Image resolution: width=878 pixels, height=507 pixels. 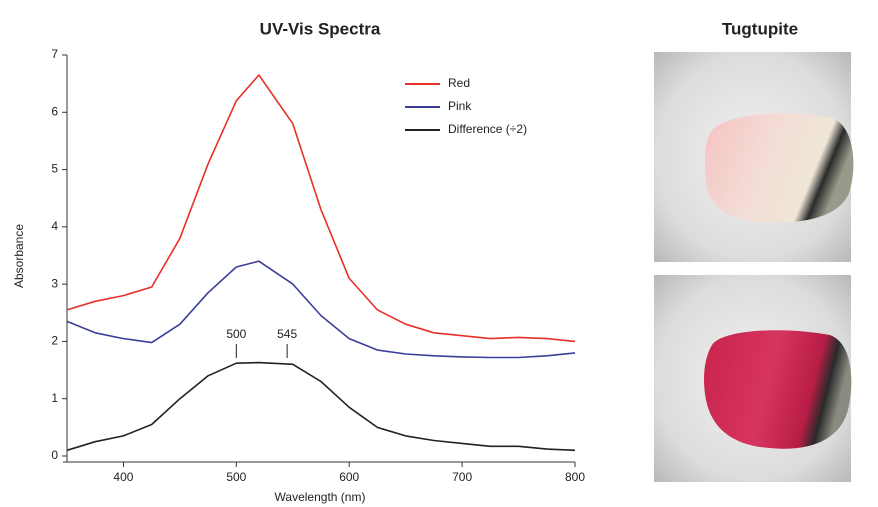 I want to click on photo-title: Tugtupite, so click(x=760, y=28).